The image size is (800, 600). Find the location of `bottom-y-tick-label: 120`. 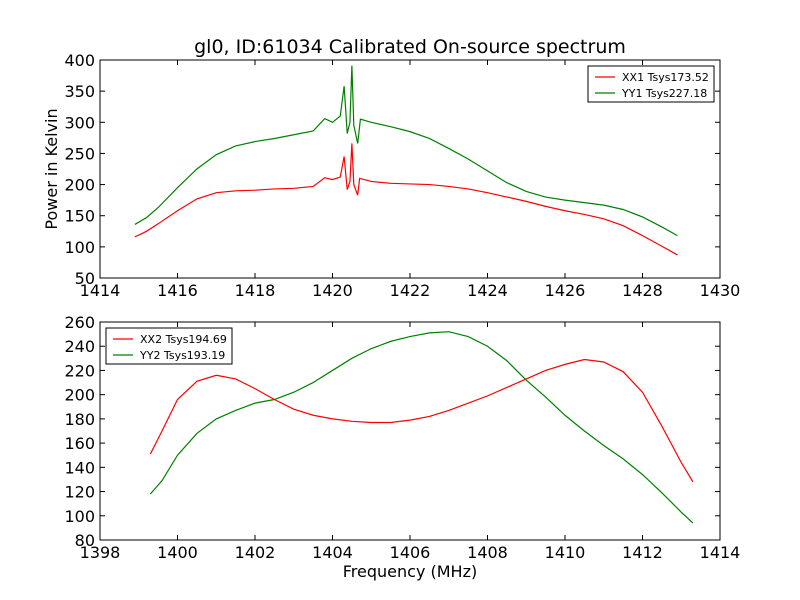

bottom-y-tick-label: 120 is located at coordinates (79, 492).